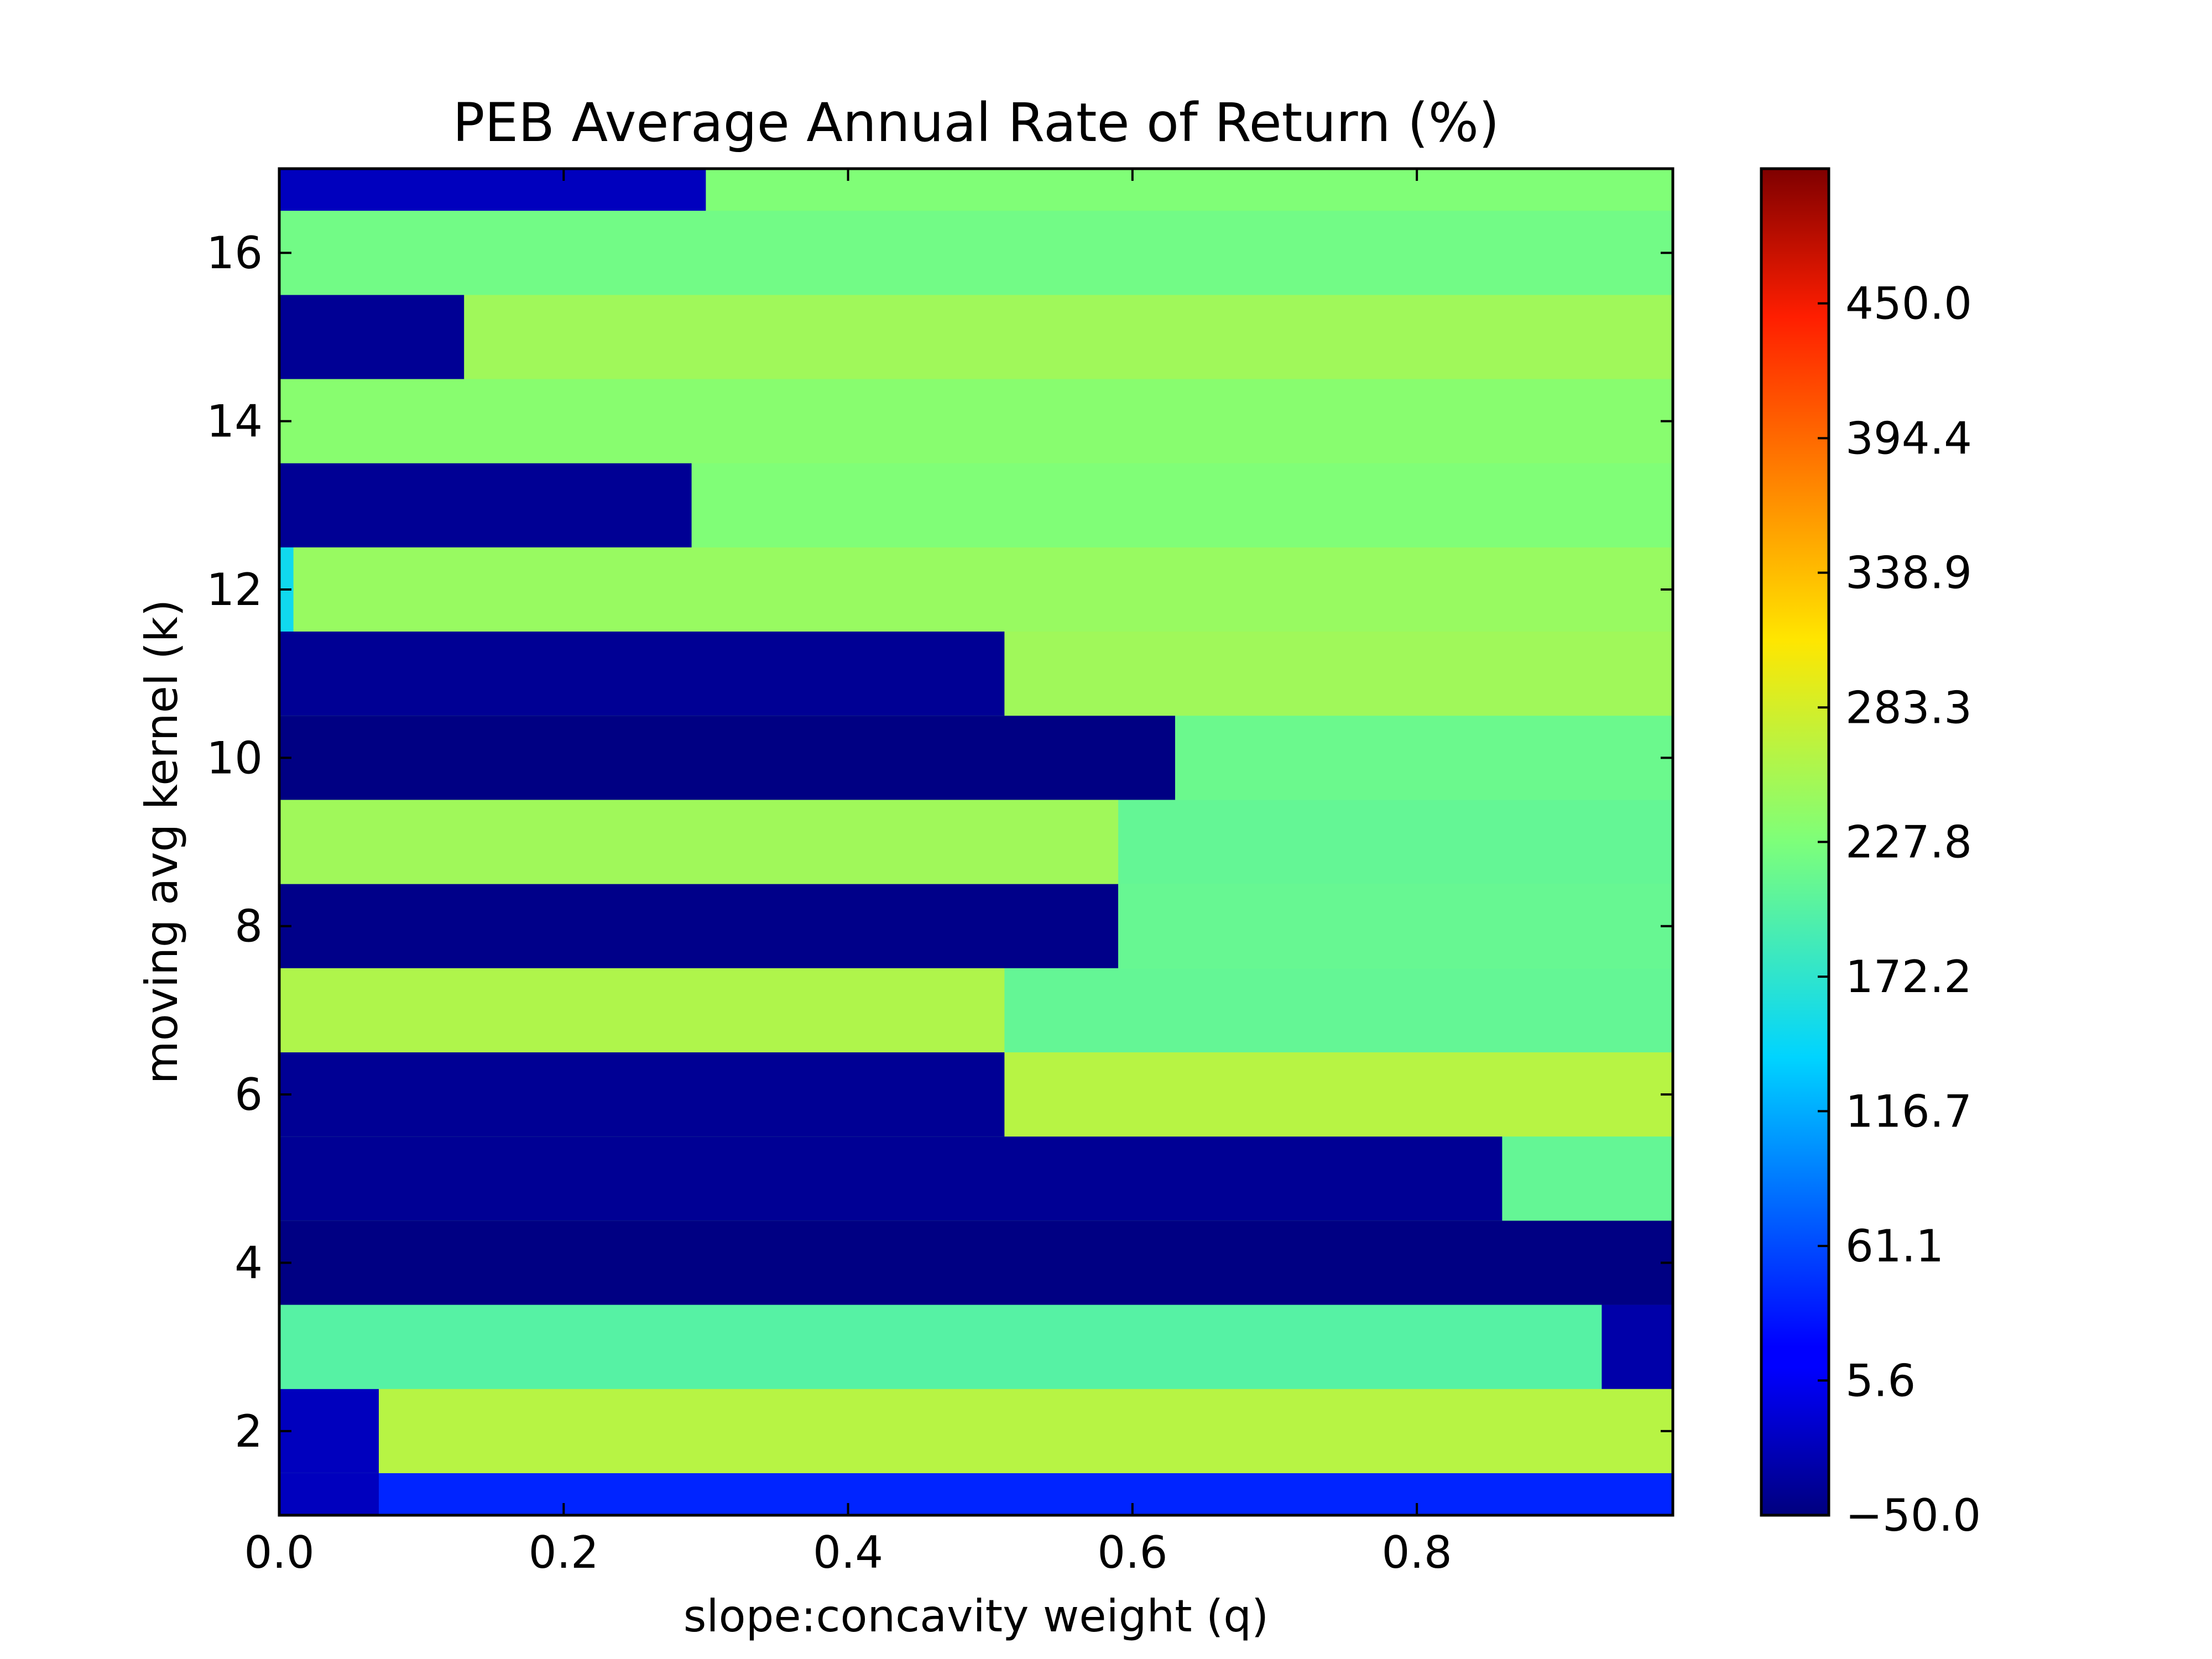 Image resolution: width=2212 pixels, height=1659 pixels. I want to click on y-tick-label: 2, so click(249, 1432).